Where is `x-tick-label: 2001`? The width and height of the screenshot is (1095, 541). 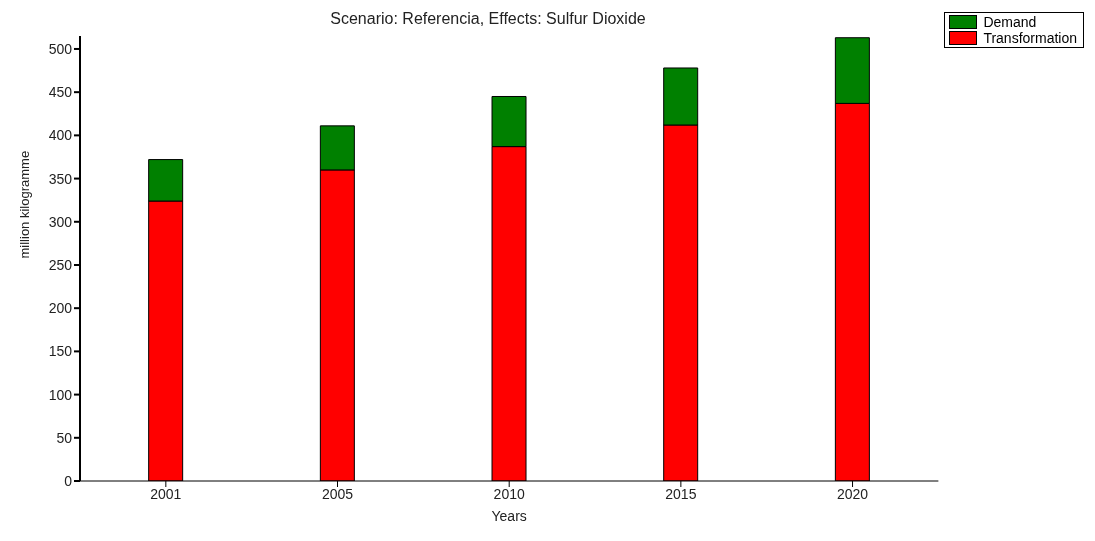 x-tick-label: 2001 is located at coordinates (166, 493).